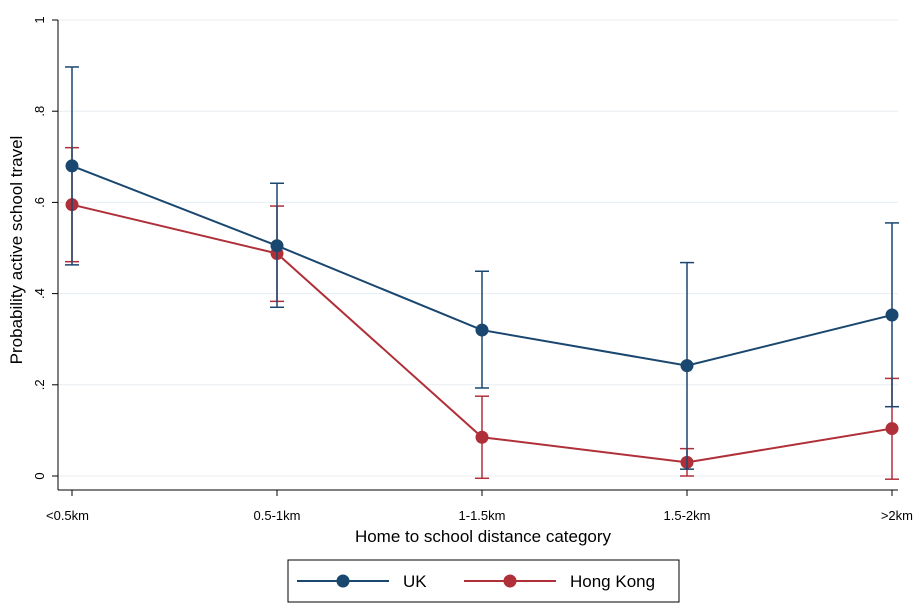 This screenshot has width=915, height=604. Describe the element at coordinates (612, 581) in the screenshot. I see `legend-label: Hong Kong` at that location.